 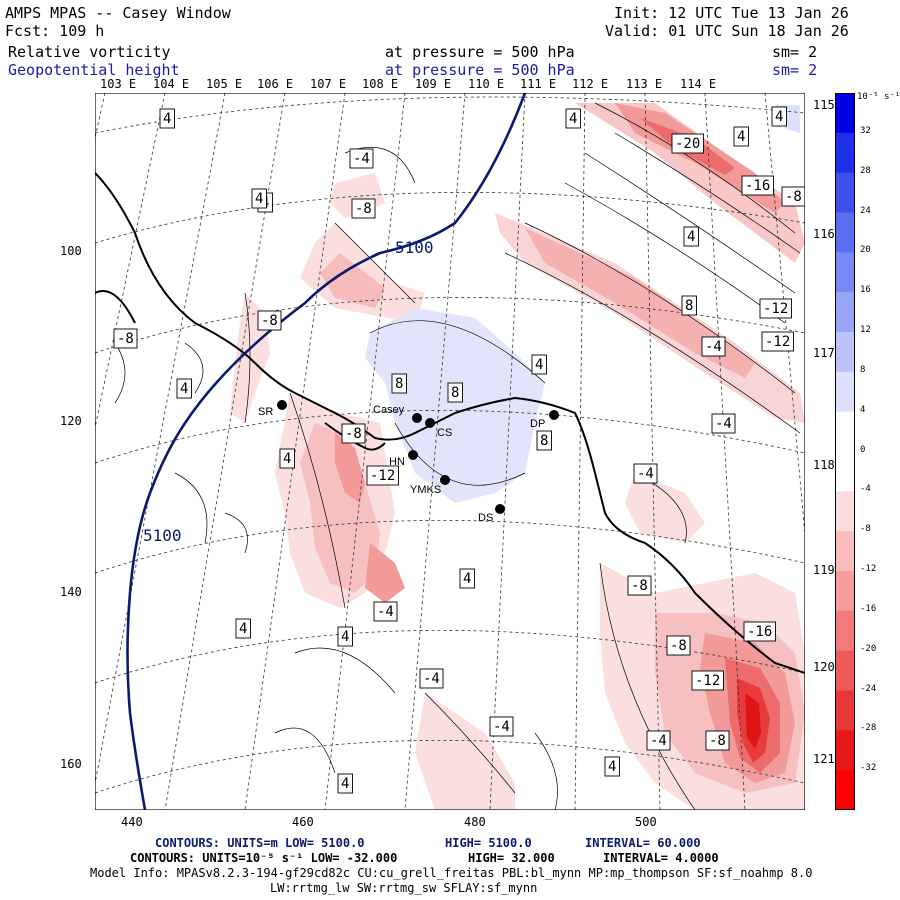 I want to click on height-contour-info: CONTOURS: UNITS=m LOW= 5100.0, so click(x=260, y=843).